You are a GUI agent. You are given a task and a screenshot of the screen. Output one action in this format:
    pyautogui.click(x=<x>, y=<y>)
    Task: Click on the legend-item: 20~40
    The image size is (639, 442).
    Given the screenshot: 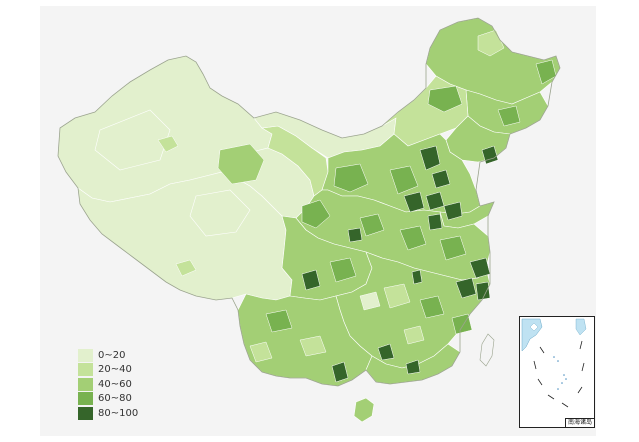 What is the action you would take?
    pyautogui.click(x=108, y=370)
    